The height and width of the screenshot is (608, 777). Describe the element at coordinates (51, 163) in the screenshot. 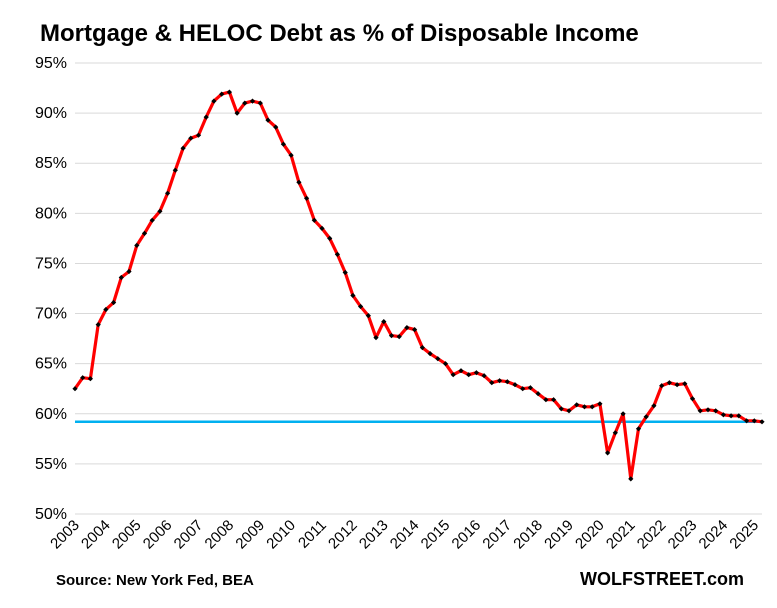

I see `y-tick-label: 85%` at that location.